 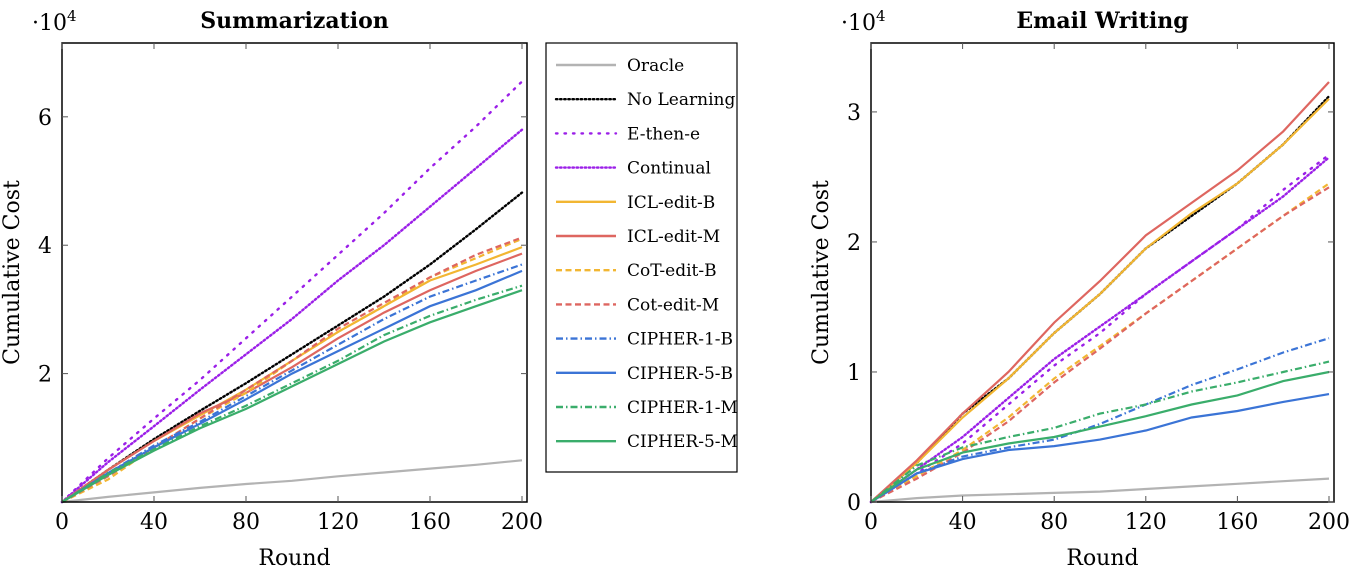 I want to click on legend-item: ICL-edit-M, so click(x=638, y=237).